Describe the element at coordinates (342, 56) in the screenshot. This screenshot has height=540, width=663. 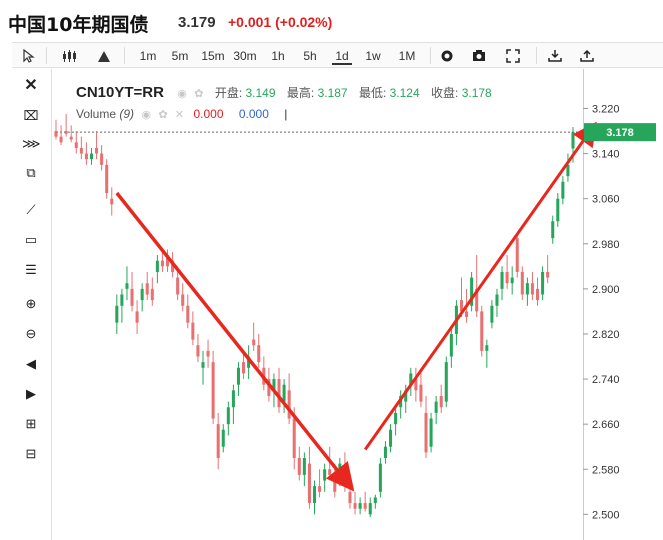
I see `interval-1d: 1d` at that location.